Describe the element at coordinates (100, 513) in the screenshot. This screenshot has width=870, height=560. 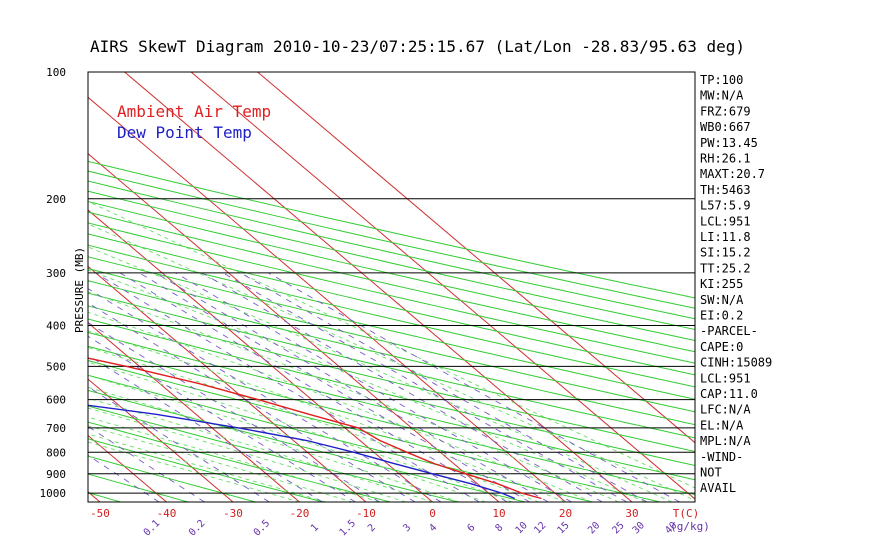
I see `bottom-temp-tick: -50` at that location.